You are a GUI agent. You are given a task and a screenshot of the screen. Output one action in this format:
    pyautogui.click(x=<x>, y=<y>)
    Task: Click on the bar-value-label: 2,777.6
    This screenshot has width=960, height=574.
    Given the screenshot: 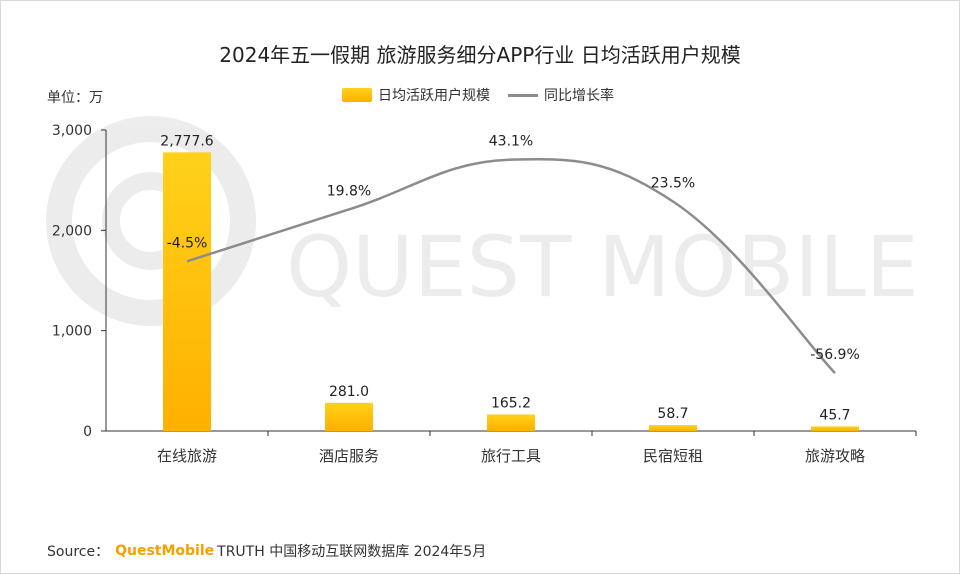 What is the action you would take?
    pyautogui.click(x=187, y=141)
    